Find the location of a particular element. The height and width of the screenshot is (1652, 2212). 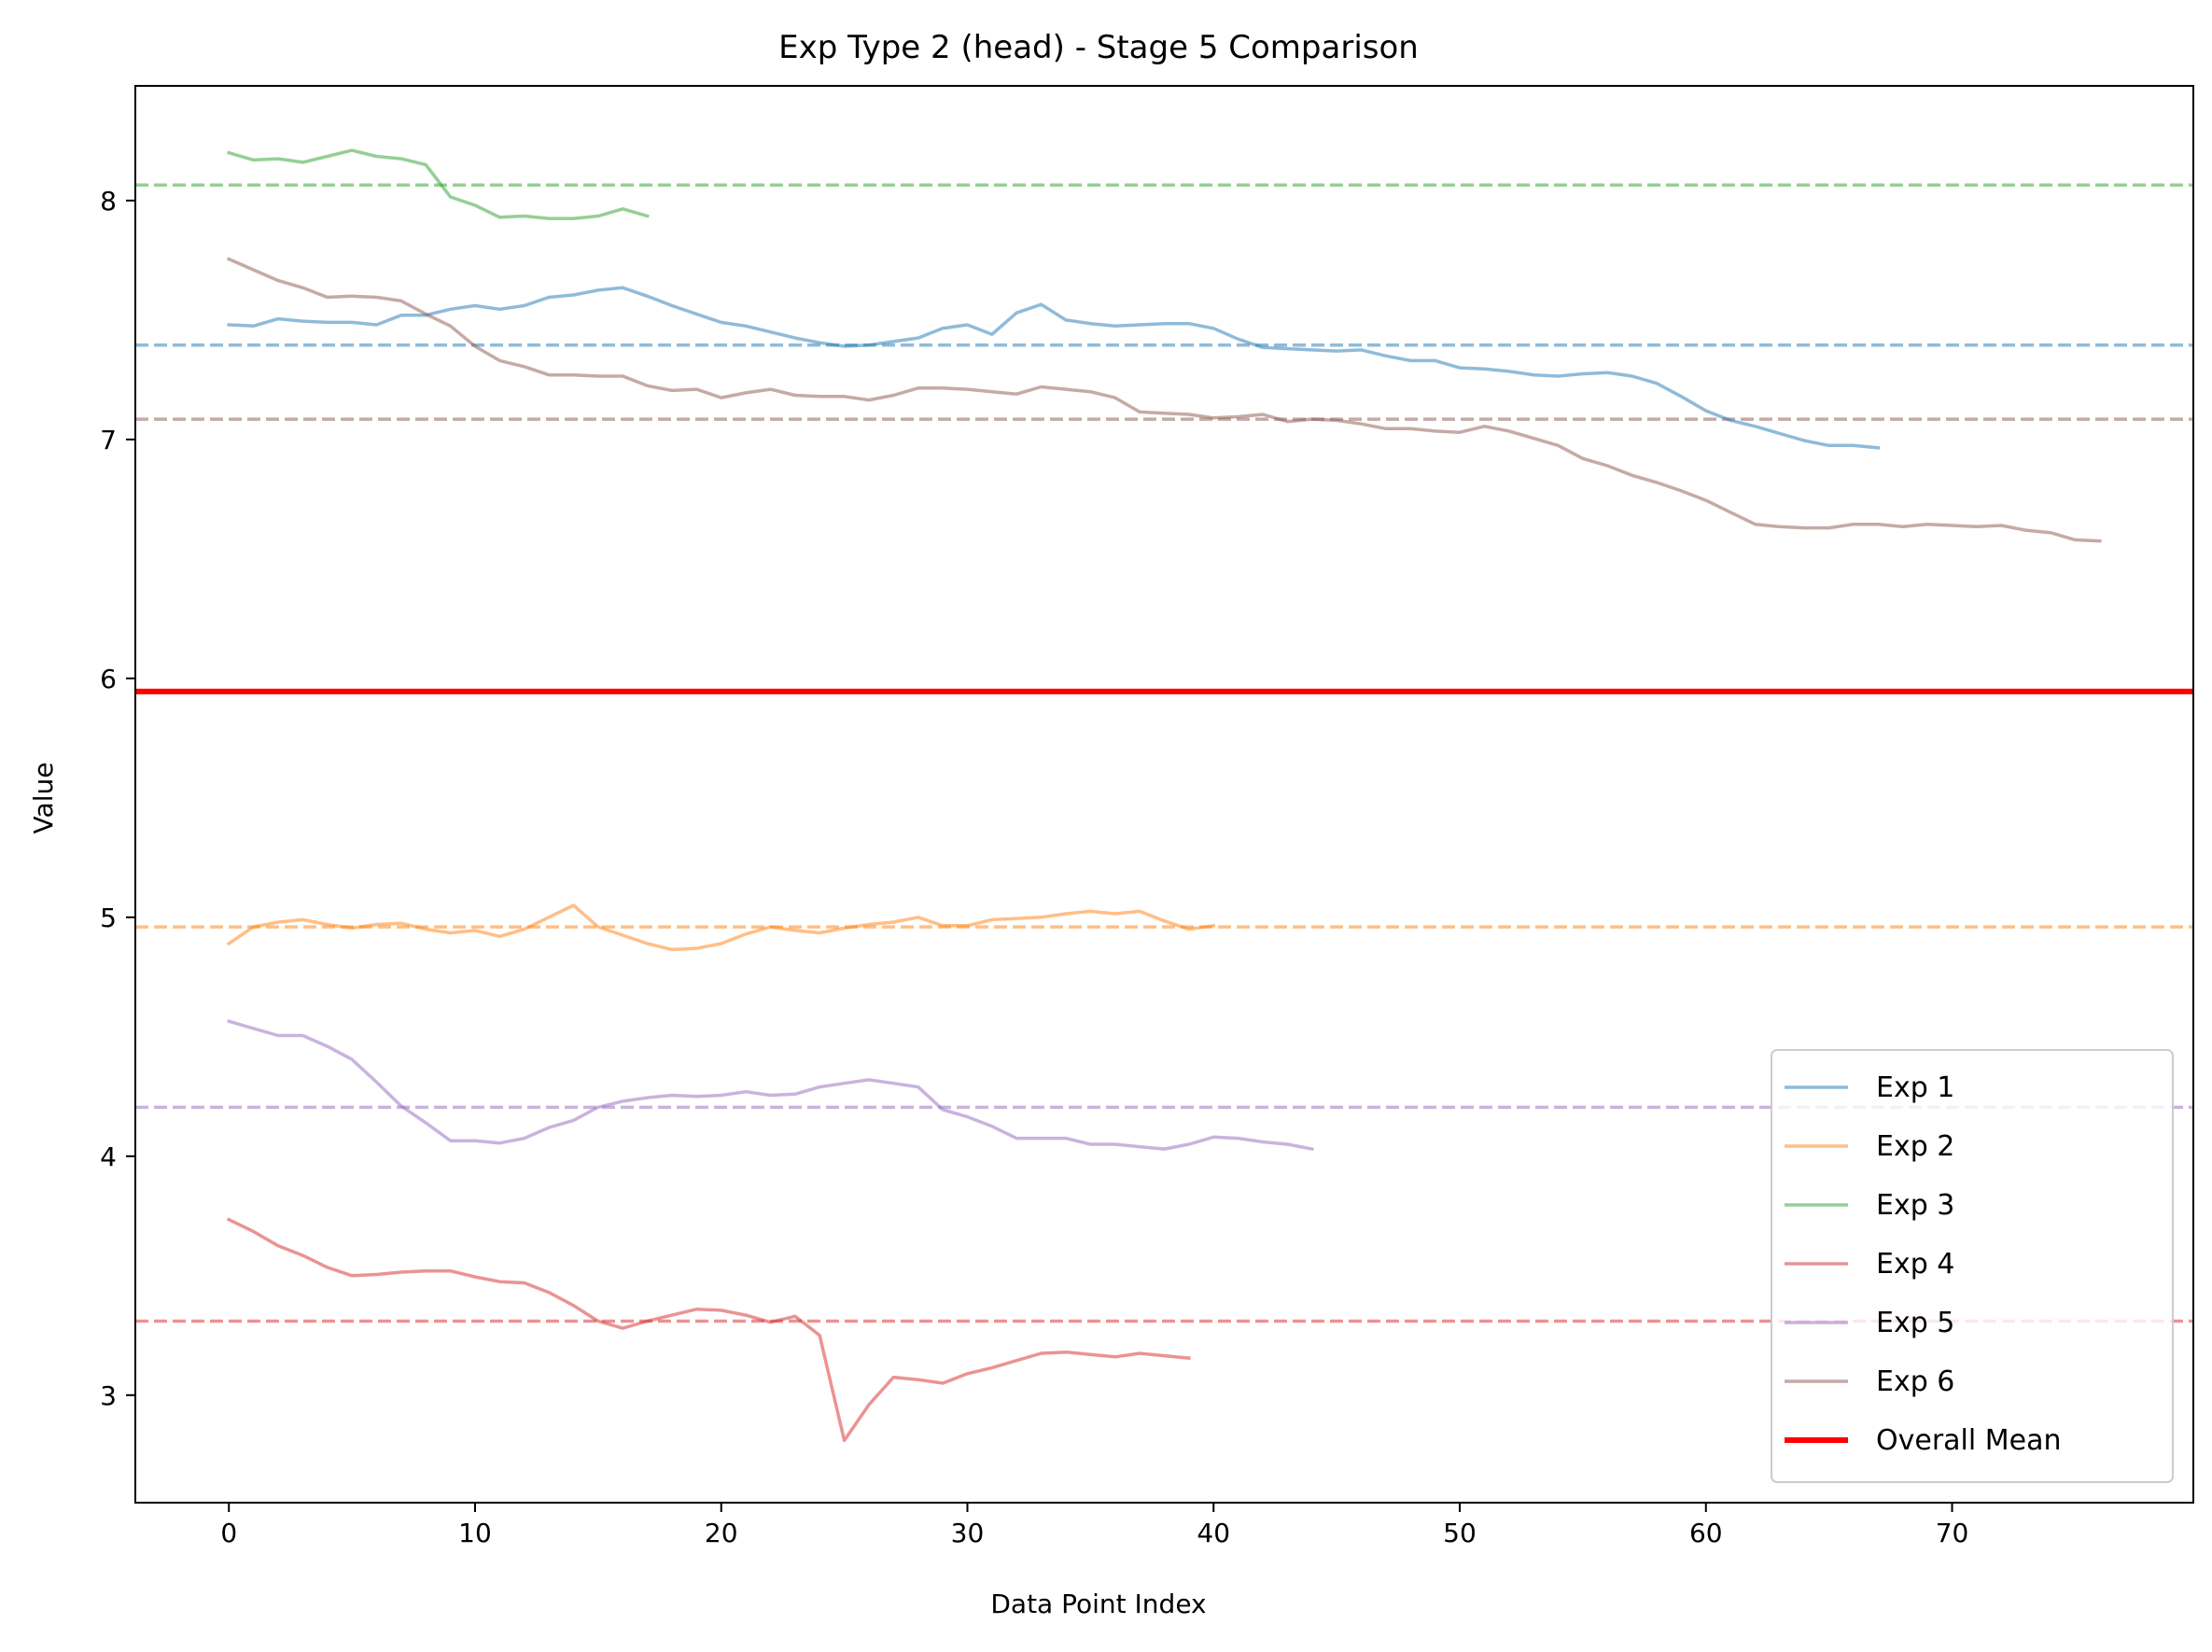

legend-label: Exp 6 is located at coordinates (1915, 1381).